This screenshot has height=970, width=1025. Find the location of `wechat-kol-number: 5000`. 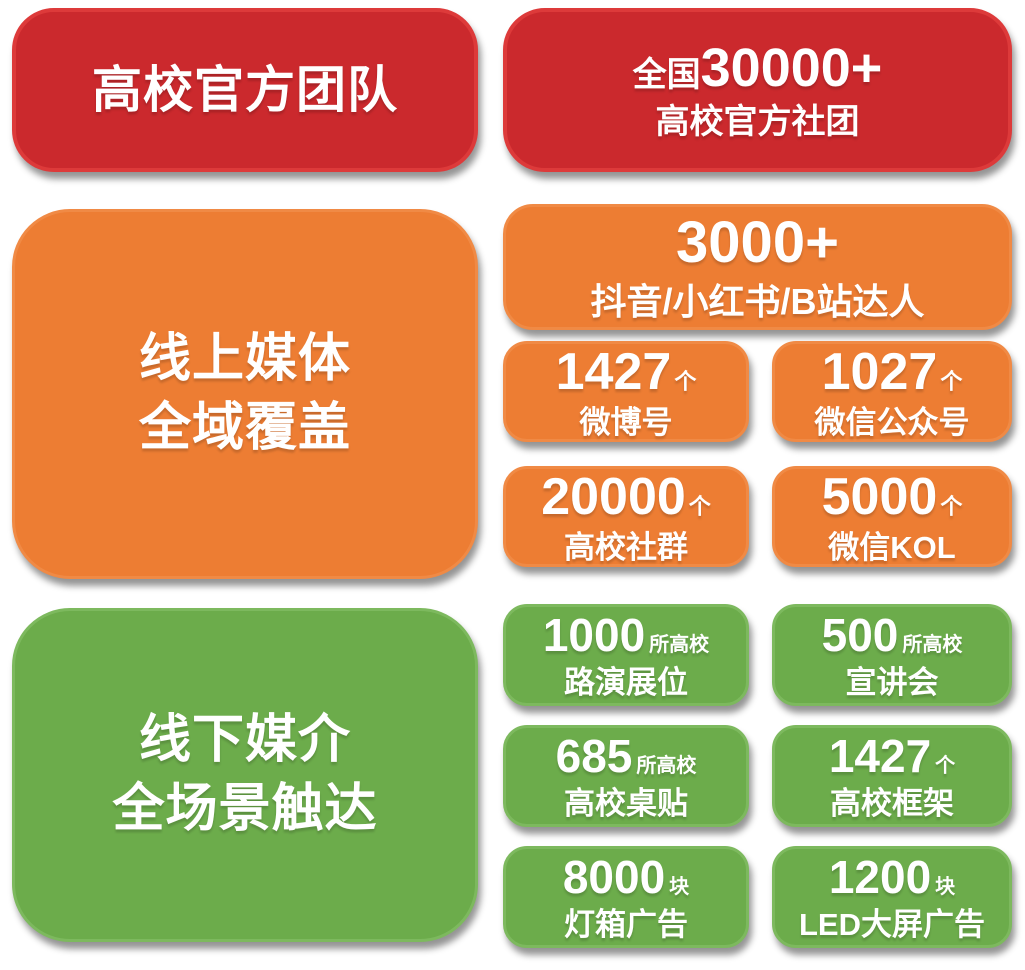

wechat-kol-number: 5000 is located at coordinates (879, 496).